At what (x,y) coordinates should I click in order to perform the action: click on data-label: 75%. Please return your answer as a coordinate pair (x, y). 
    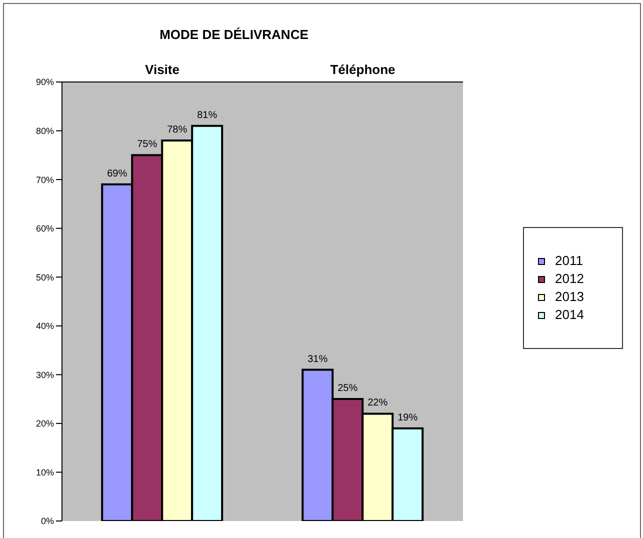
    Looking at the image, I should click on (147, 144).